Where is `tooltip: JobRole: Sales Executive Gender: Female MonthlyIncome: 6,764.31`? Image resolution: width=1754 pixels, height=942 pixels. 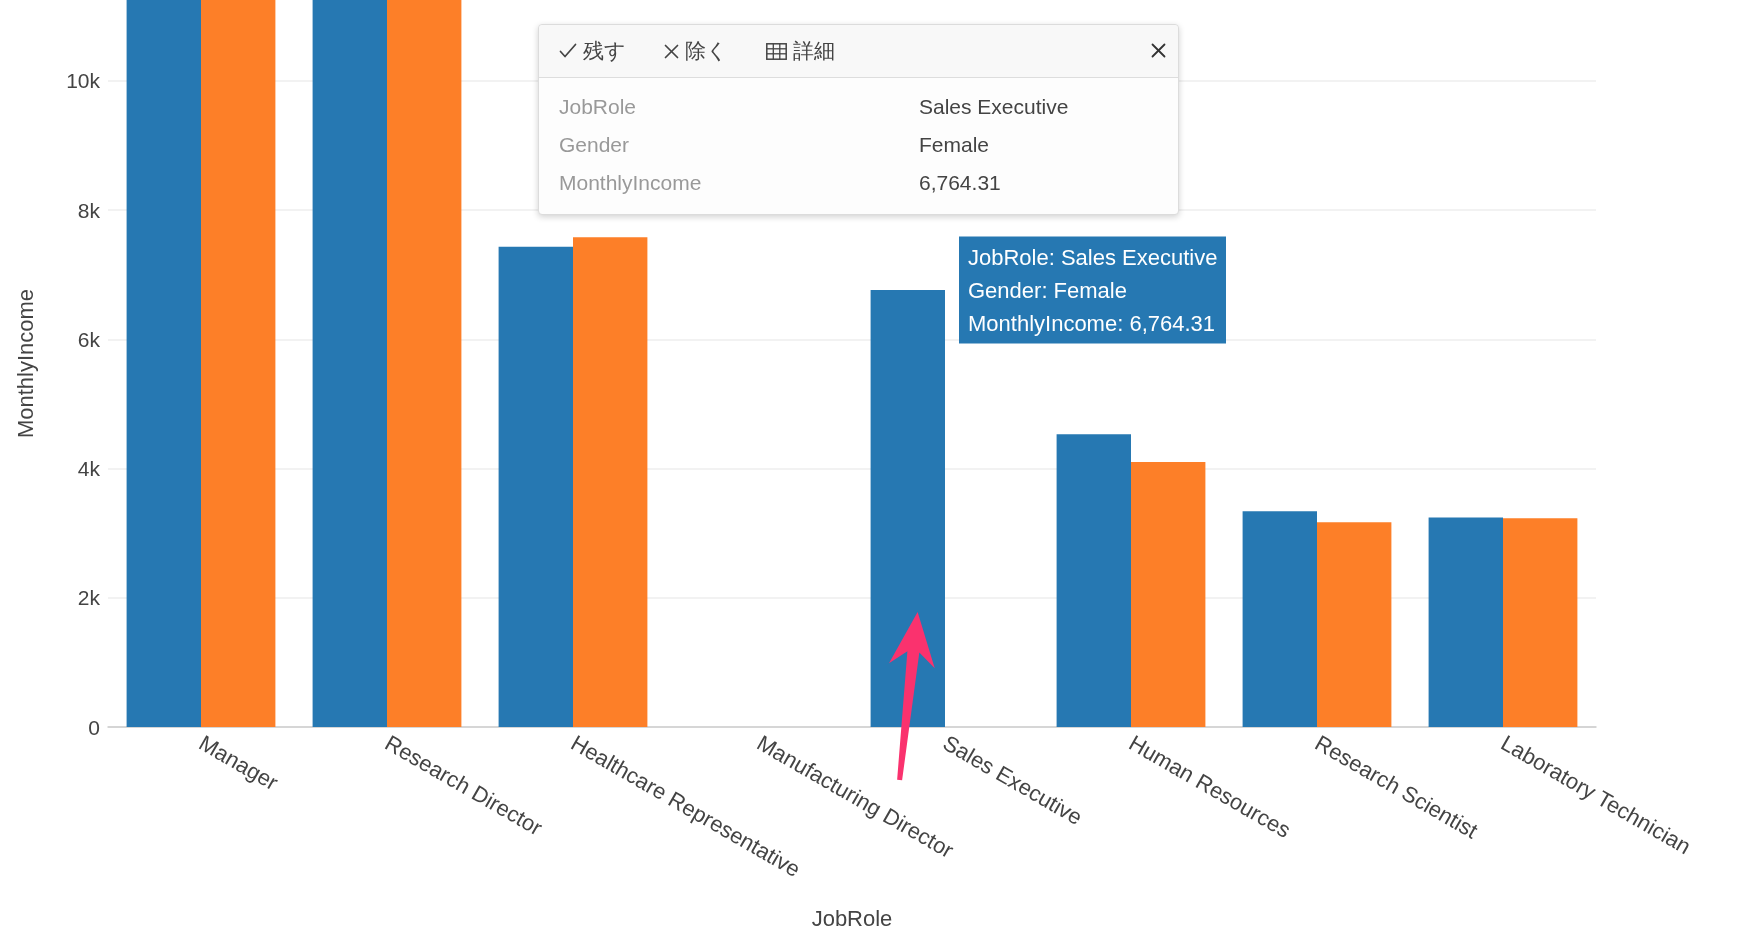 tooltip: JobRole: Sales Executive Gender: Female MonthlyIncome: 6,764.31 is located at coordinates (1093, 290).